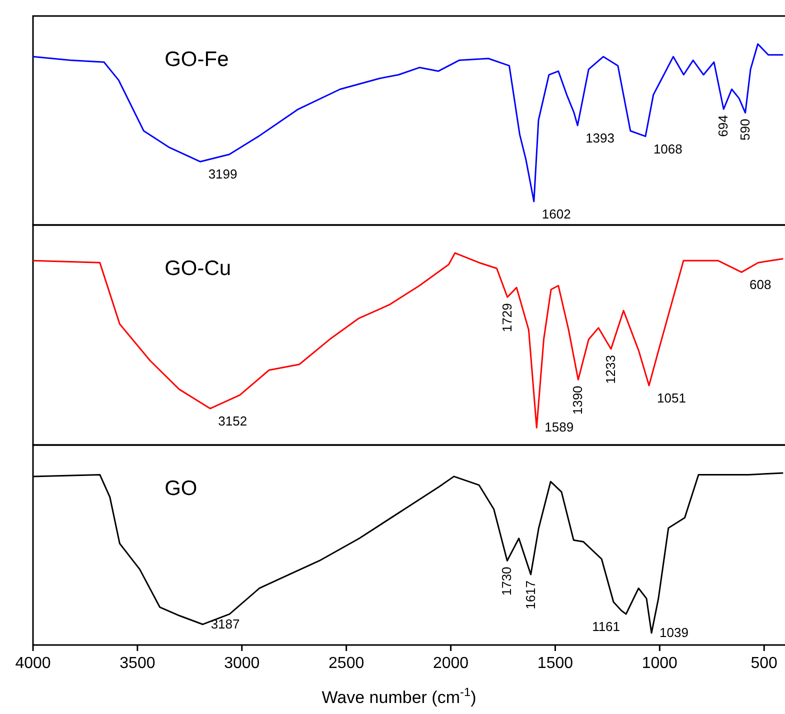 The width and height of the screenshot is (785, 714). Describe the element at coordinates (225, 624) in the screenshot. I see `annotation: 3187` at that location.